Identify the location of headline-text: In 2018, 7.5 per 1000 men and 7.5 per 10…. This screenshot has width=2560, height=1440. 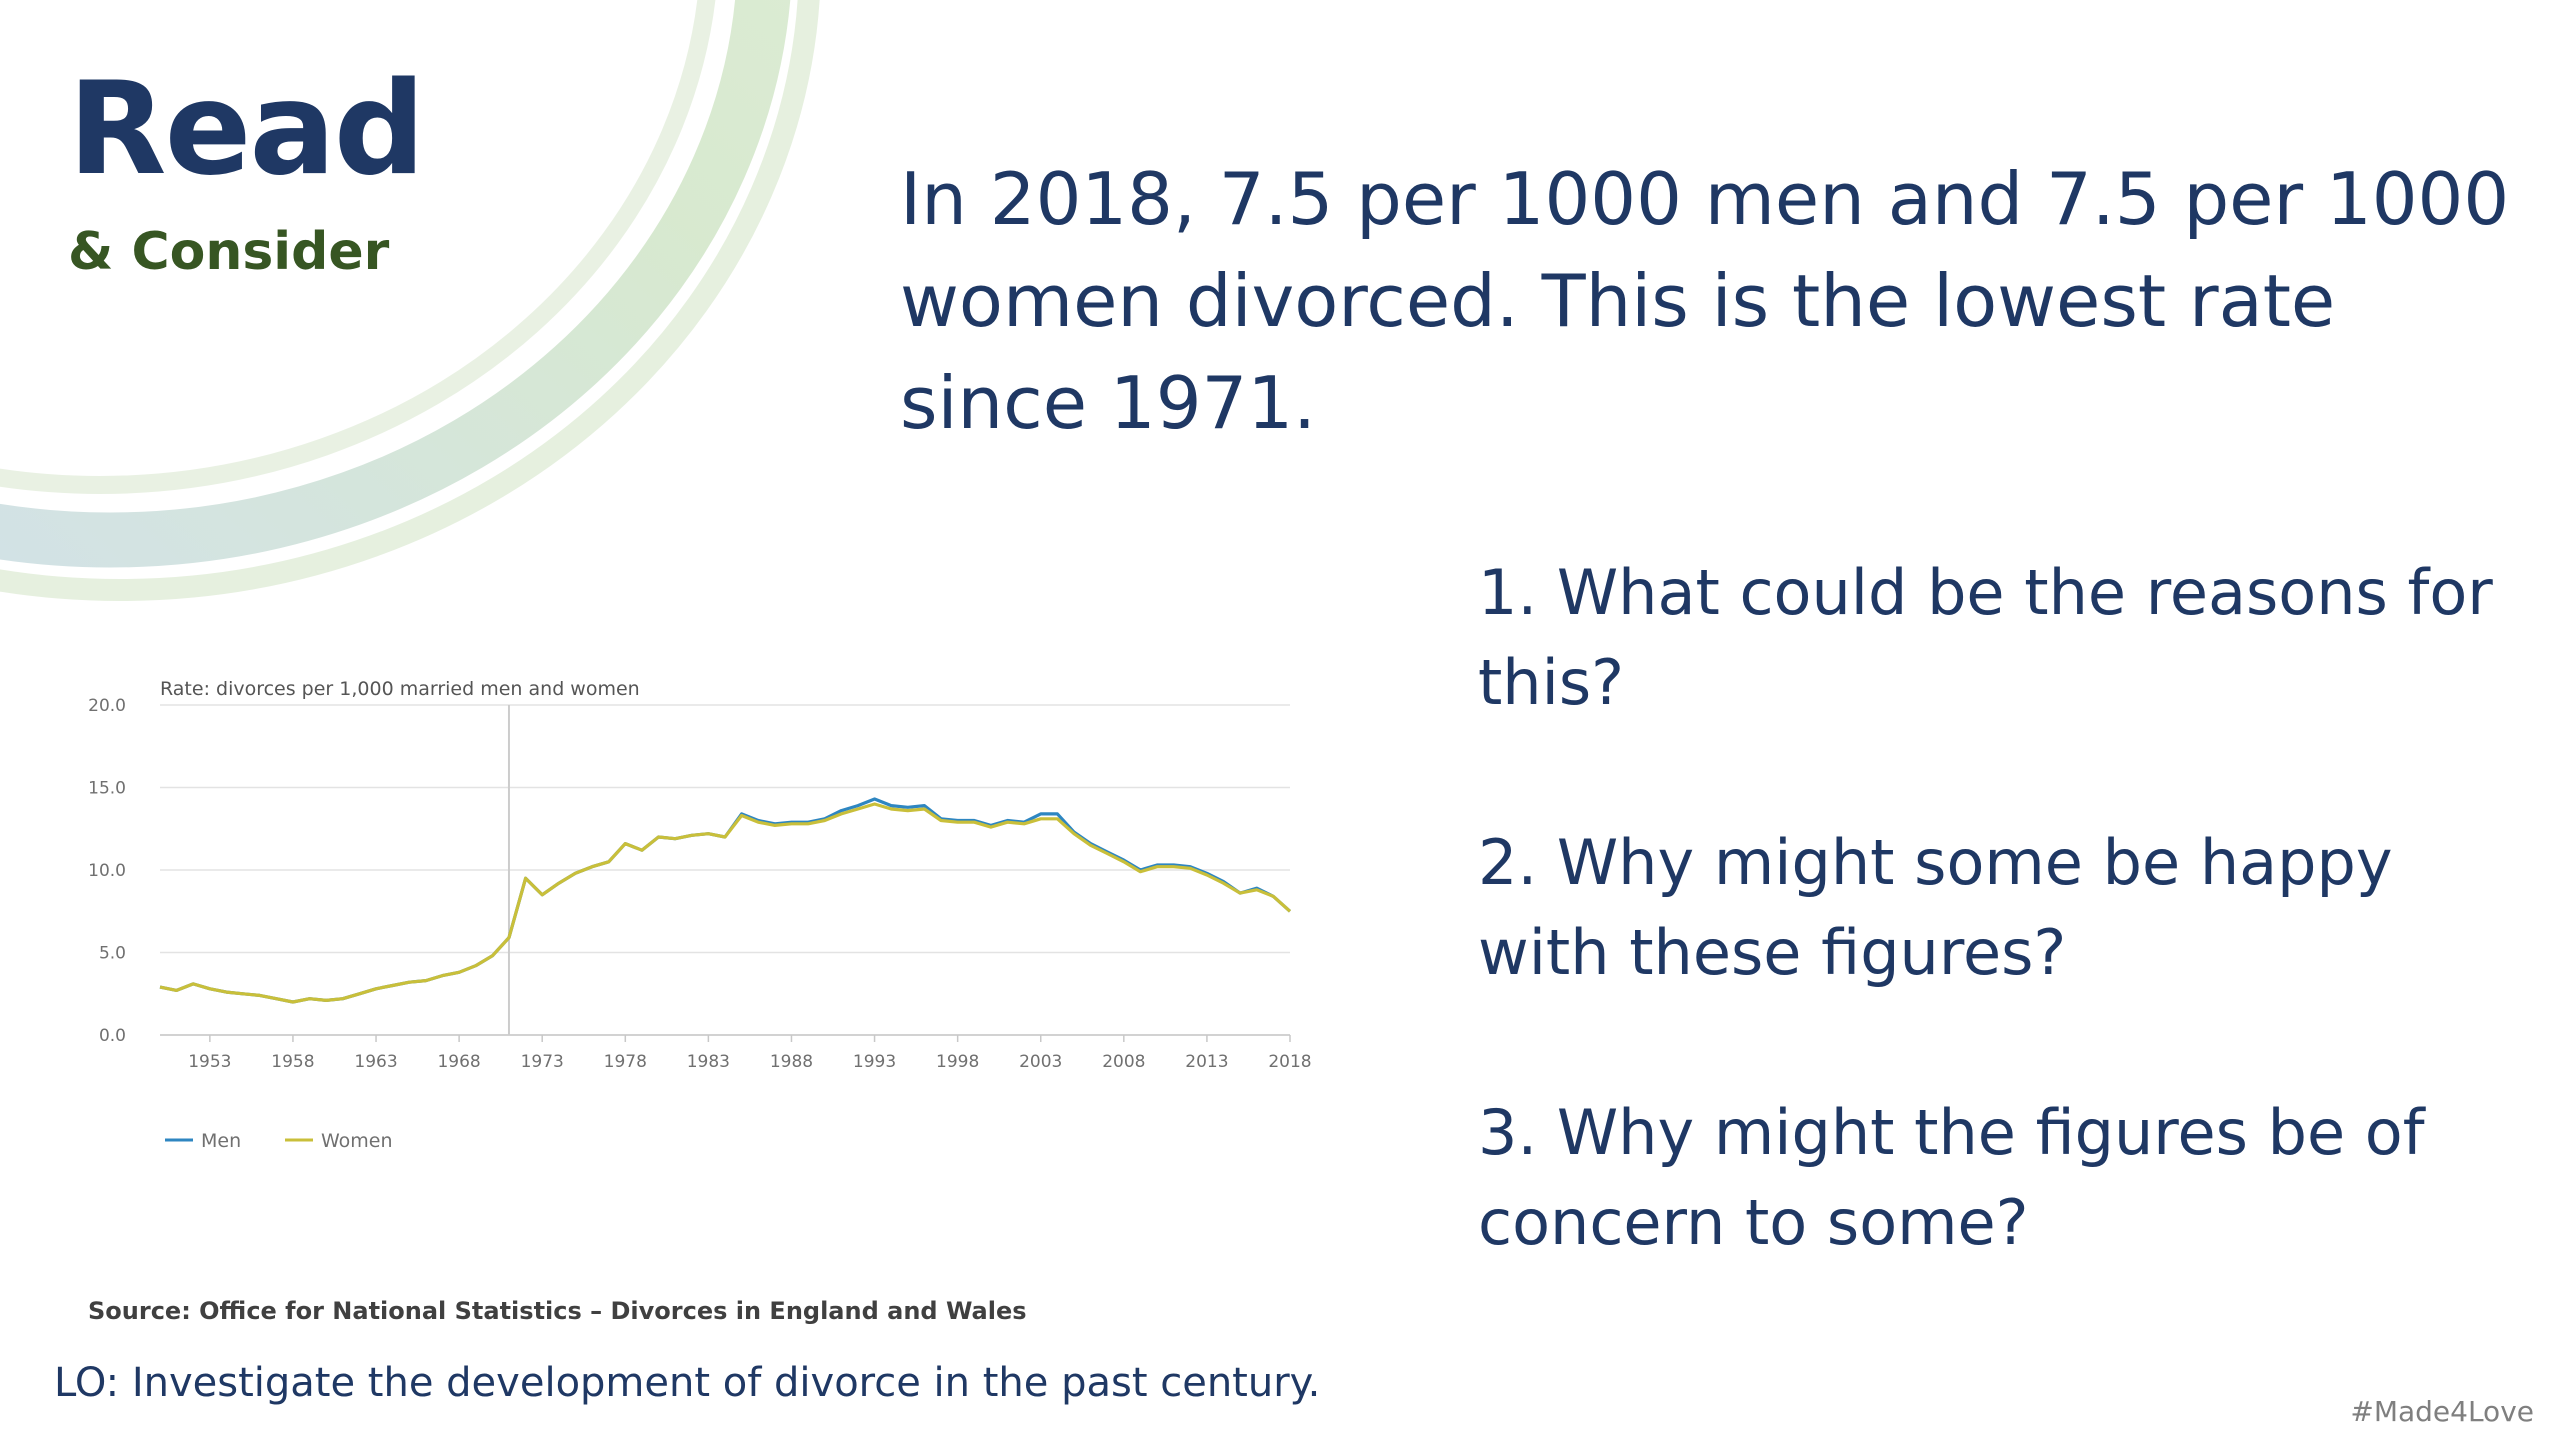
(1705, 301).